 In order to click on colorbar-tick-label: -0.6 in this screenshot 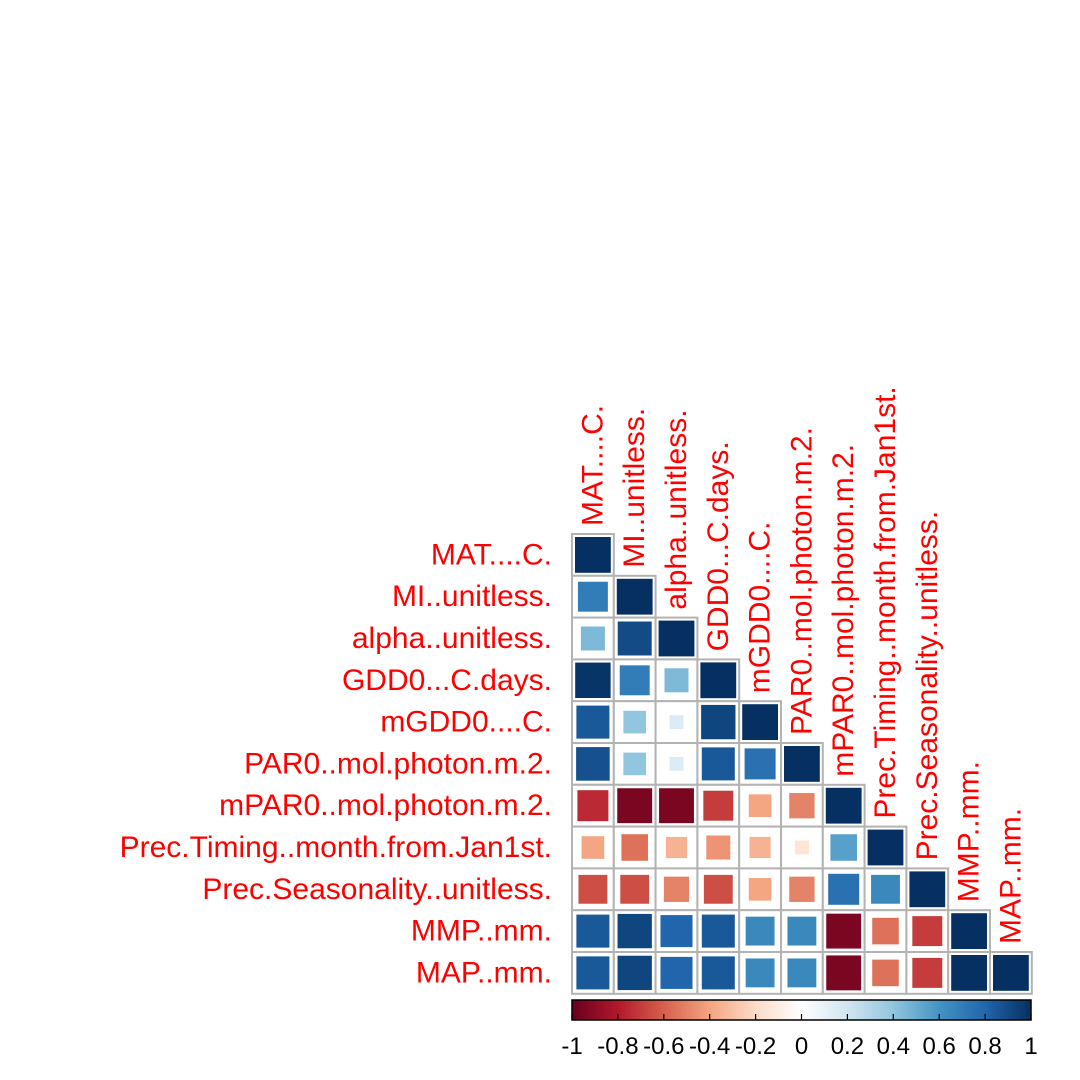, I will do `click(663, 1046)`.